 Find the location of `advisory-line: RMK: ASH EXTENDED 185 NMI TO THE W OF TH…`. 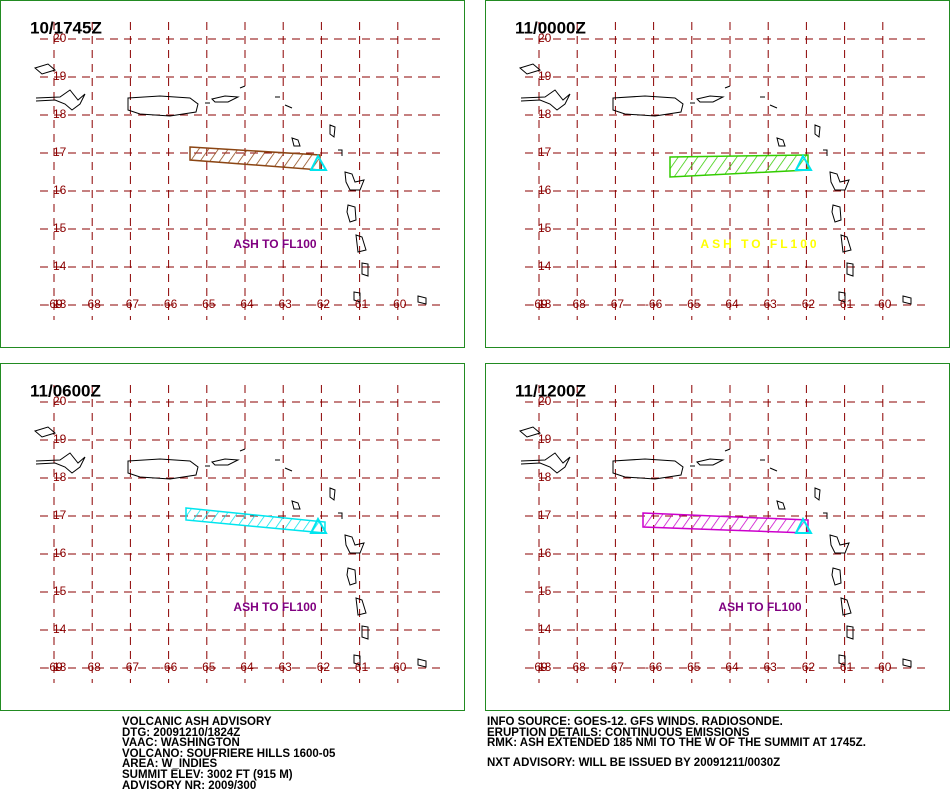

advisory-line: RMK: ASH EXTENDED 185 NMI TO THE W OF TH… is located at coordinates (676, 743).